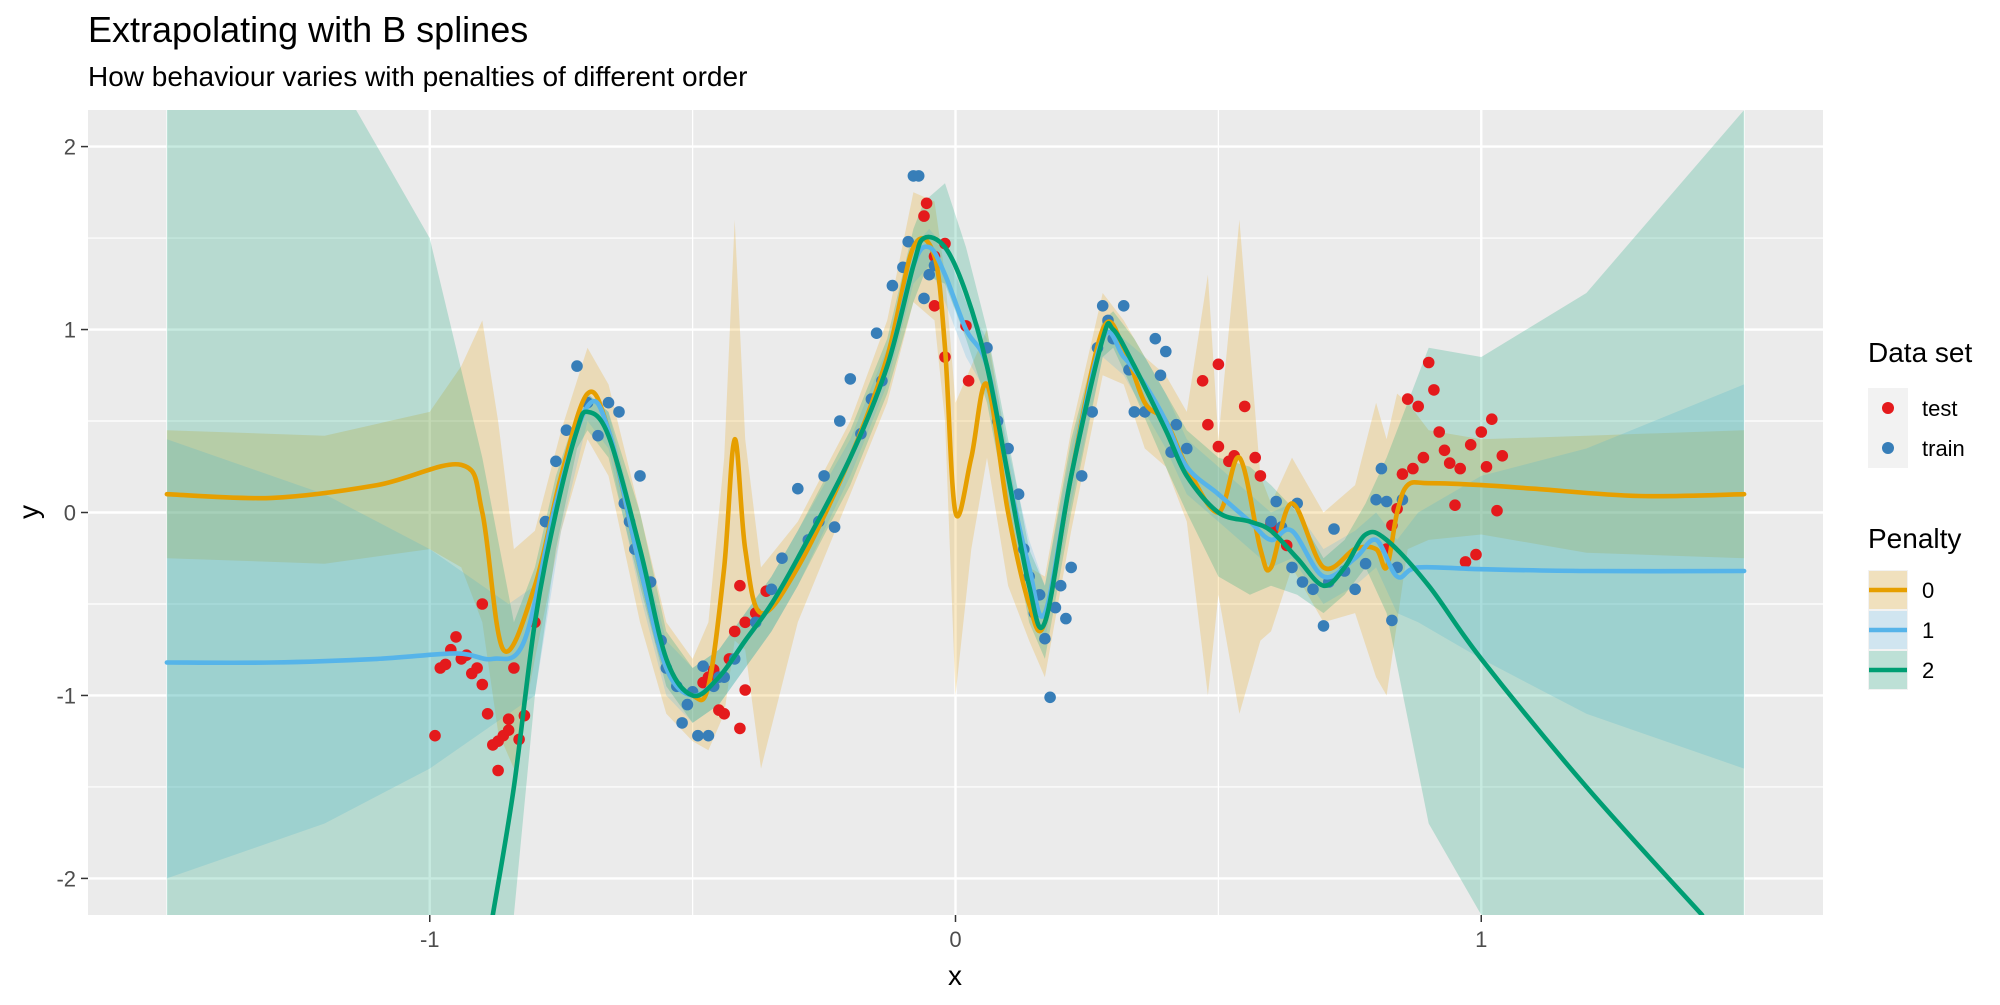 Image resolution: width=2000 pixels, height=1005 pixels. I want to click on legend-label-penalty-2: 2, so click(1928, 670).